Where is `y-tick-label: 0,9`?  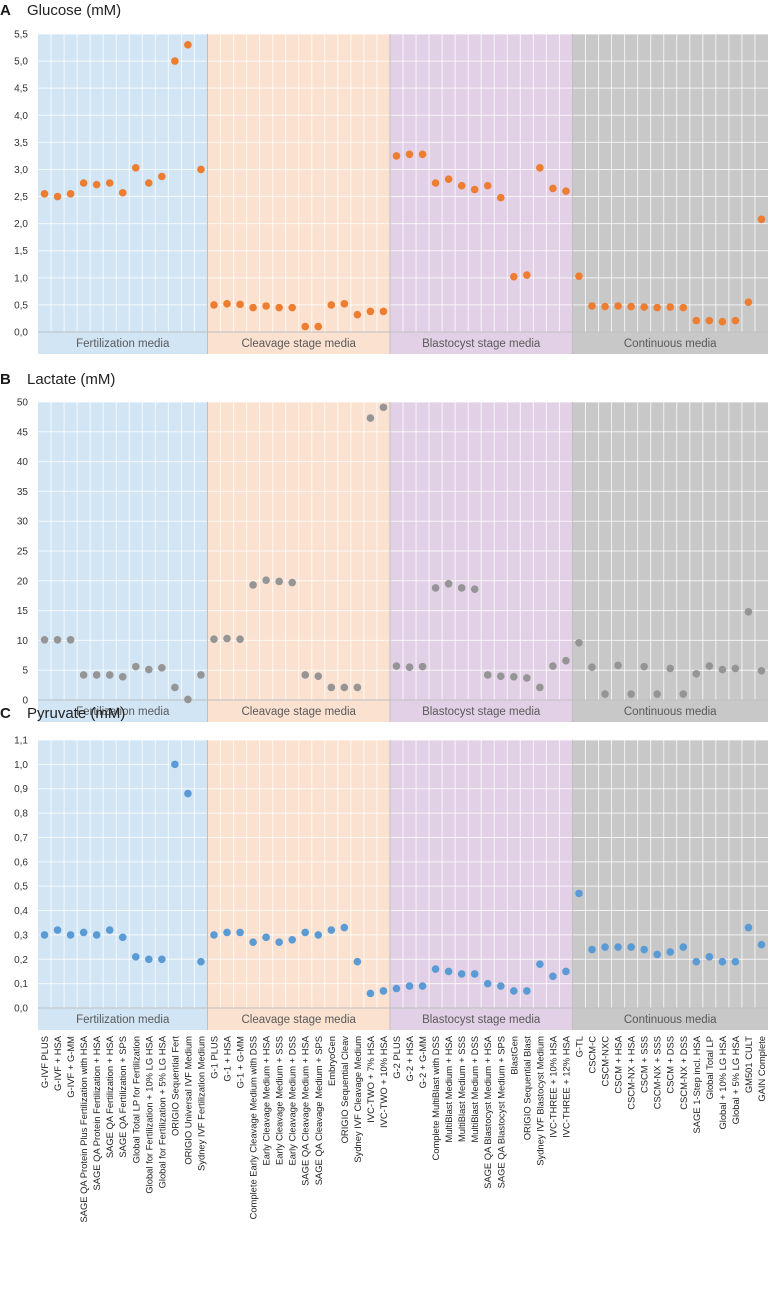 y-tick-label: 0,9 is located at coordinates (21, 789).